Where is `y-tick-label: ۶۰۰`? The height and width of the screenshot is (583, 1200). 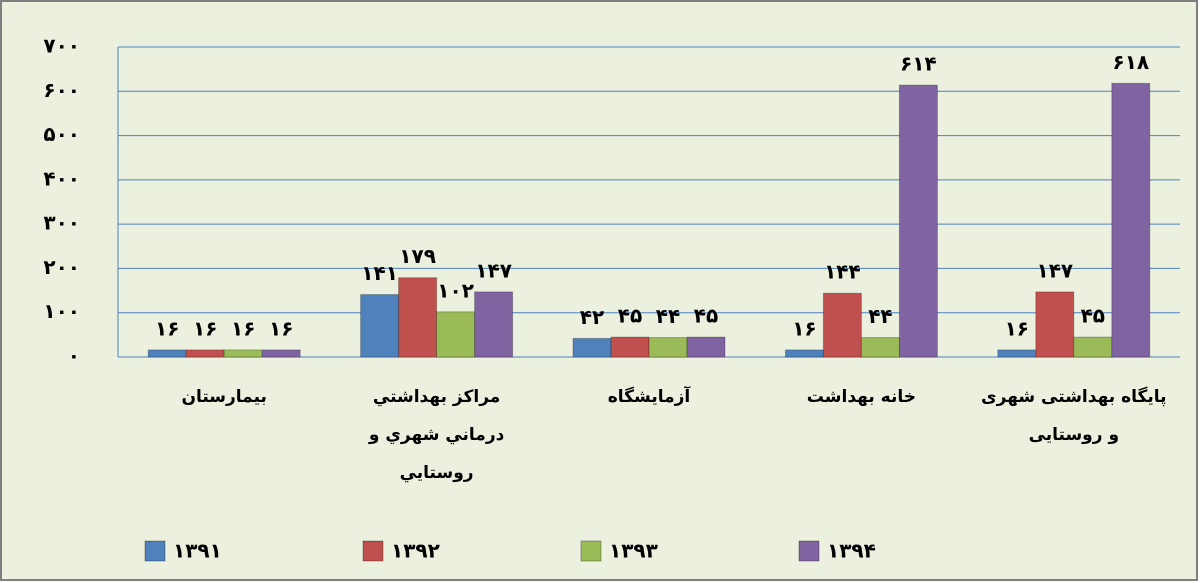
y-tick-label: ۶۰۰ is located at coordinates (61, 90).